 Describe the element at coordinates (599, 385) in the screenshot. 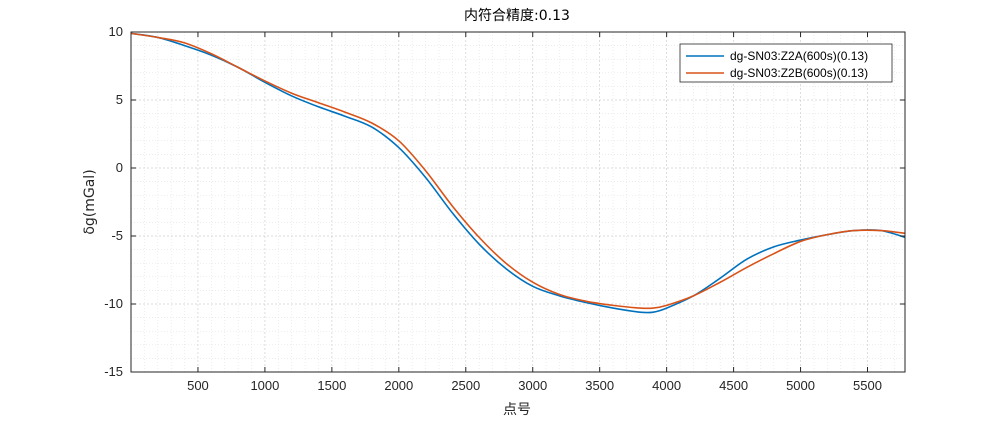

I see `x-tick-label: 3500` at that location.